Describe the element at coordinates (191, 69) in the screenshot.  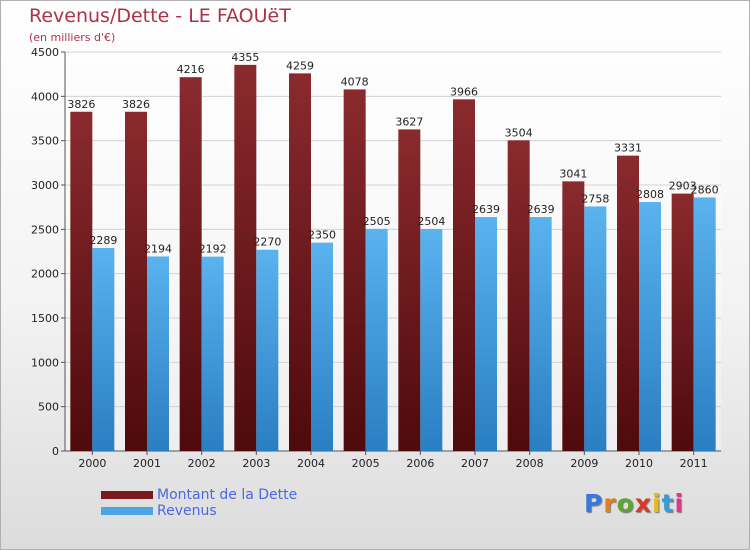
I see `data-label-dette: 4216` at that location.